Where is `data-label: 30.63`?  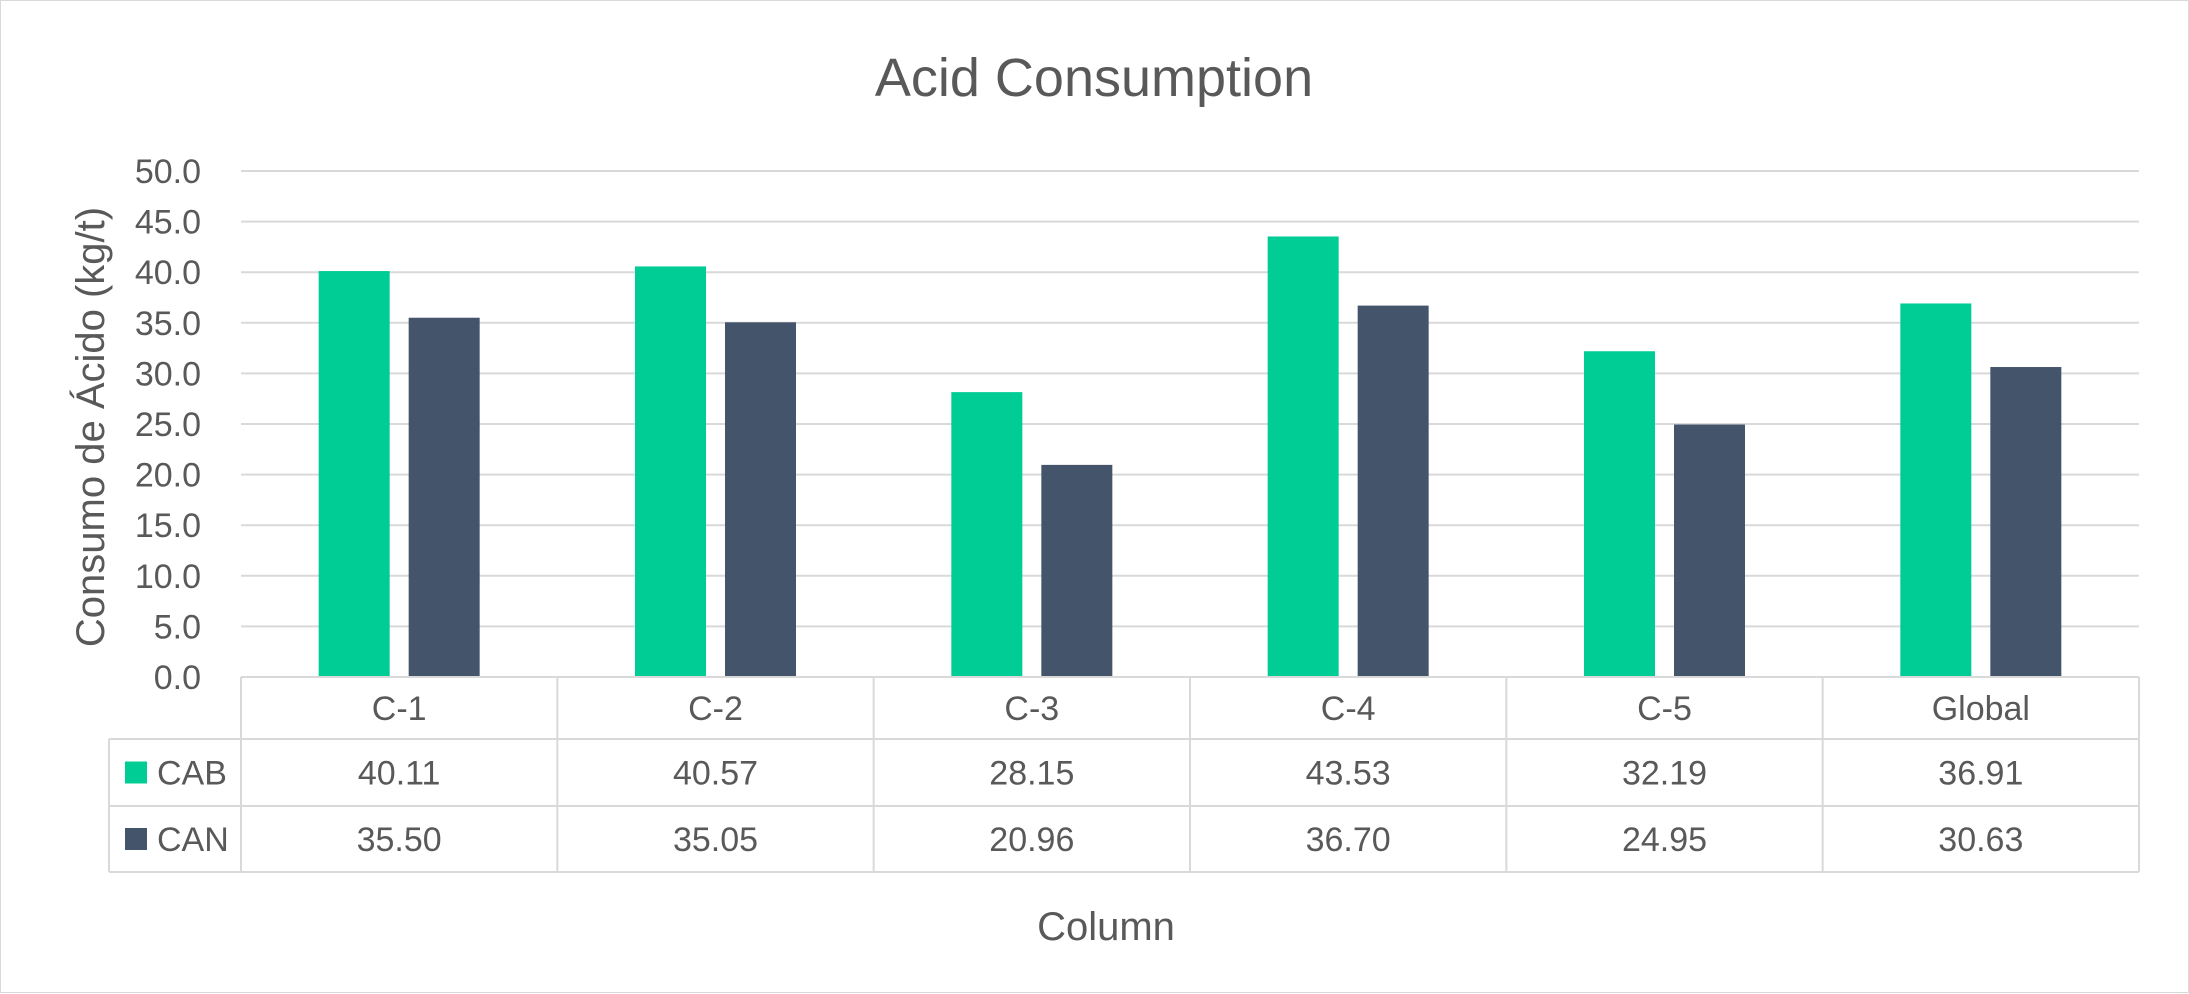 data-label: 30.63 is located at coordinates (1980, 840).